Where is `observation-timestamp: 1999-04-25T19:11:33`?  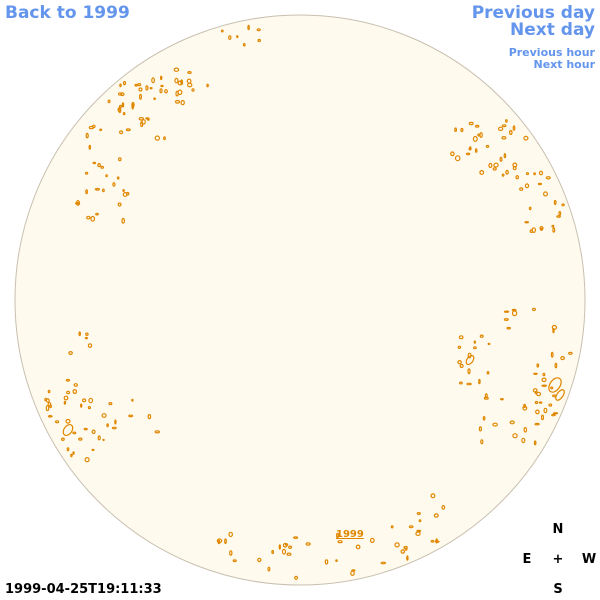 observation-timestamp: 1999-04-25T19:11:33 is located at coordinates (83, 589).